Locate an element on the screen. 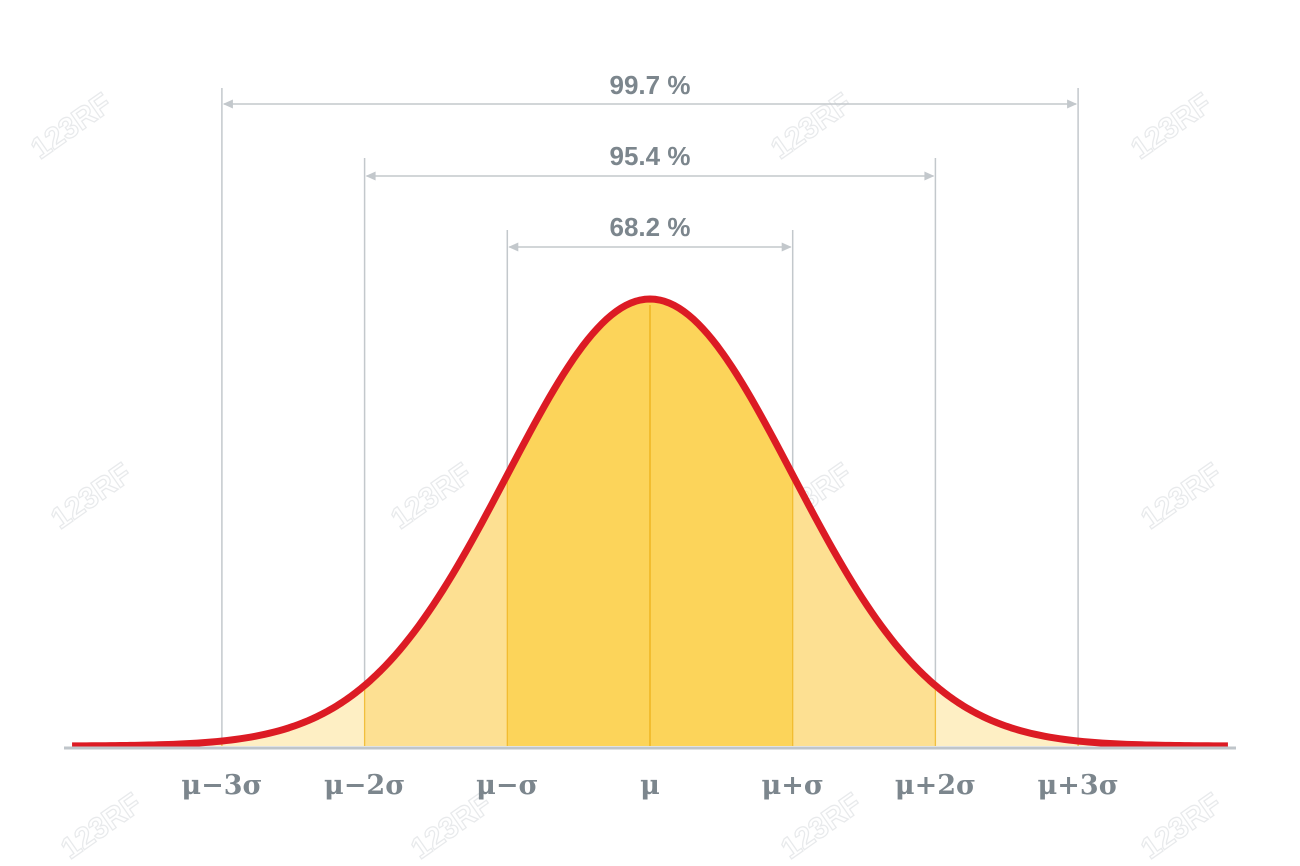  x-tick-label: μ−3σ is located at coordinates (221, 785).